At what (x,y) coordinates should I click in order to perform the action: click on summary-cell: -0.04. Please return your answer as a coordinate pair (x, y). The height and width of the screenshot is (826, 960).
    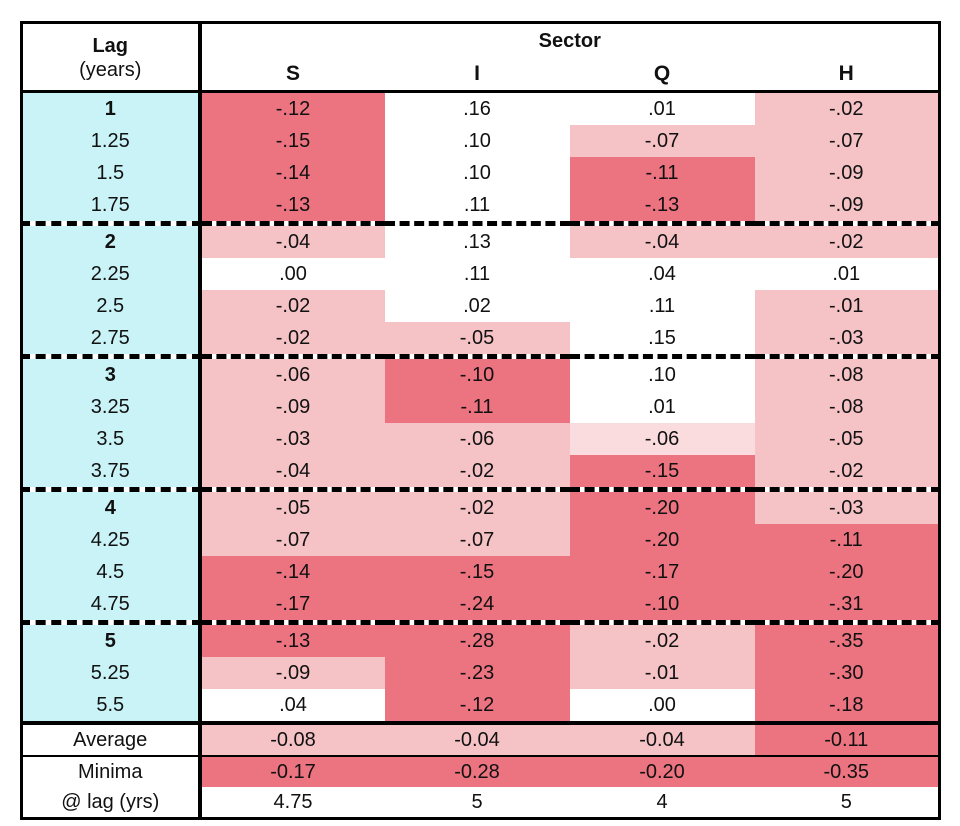
    Looking at the image, I should click on (477, 739).